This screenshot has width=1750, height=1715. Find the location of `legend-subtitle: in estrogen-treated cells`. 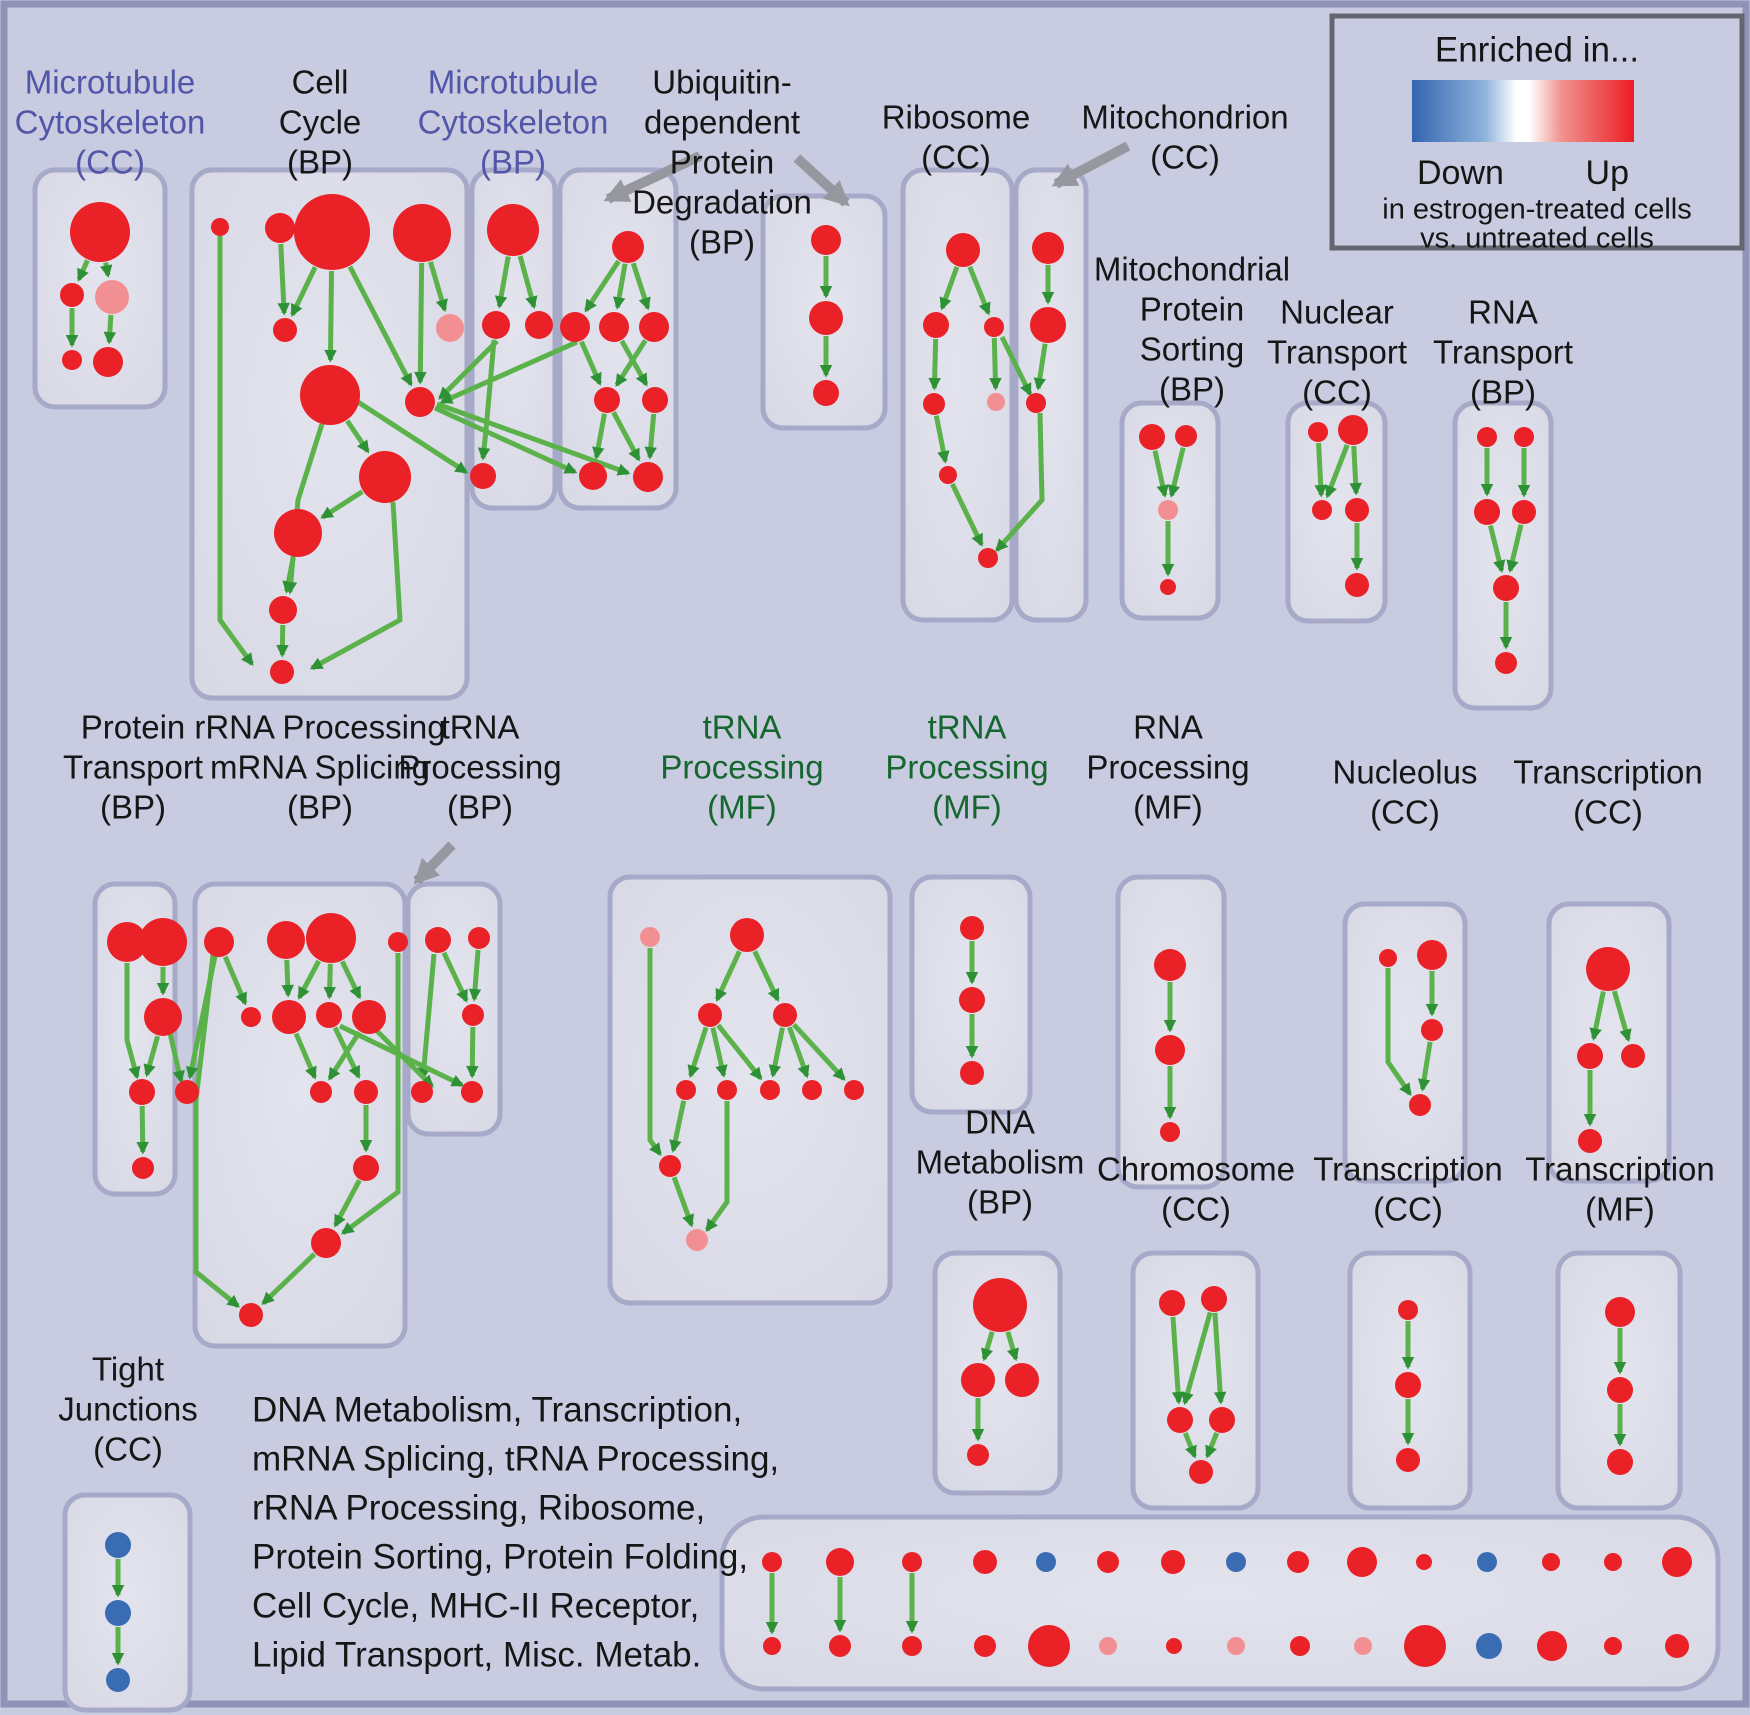

legend-subtitle: in estrogen-treated cells is located at coordinates (1537, 210).